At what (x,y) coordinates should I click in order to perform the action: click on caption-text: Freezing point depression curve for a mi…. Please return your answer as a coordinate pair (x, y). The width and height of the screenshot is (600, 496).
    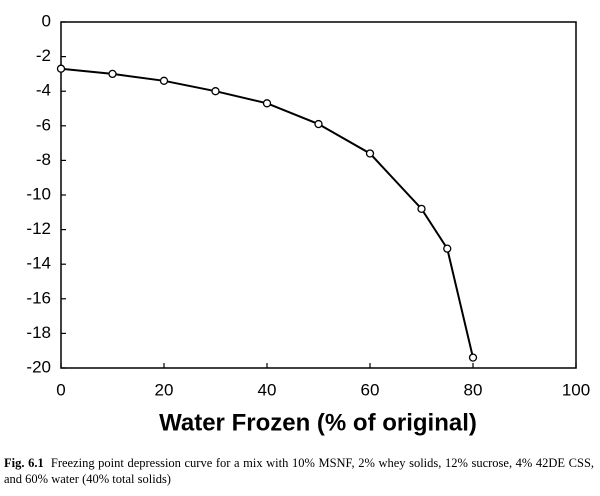
    Looking at the image, I should click on (299, 471).